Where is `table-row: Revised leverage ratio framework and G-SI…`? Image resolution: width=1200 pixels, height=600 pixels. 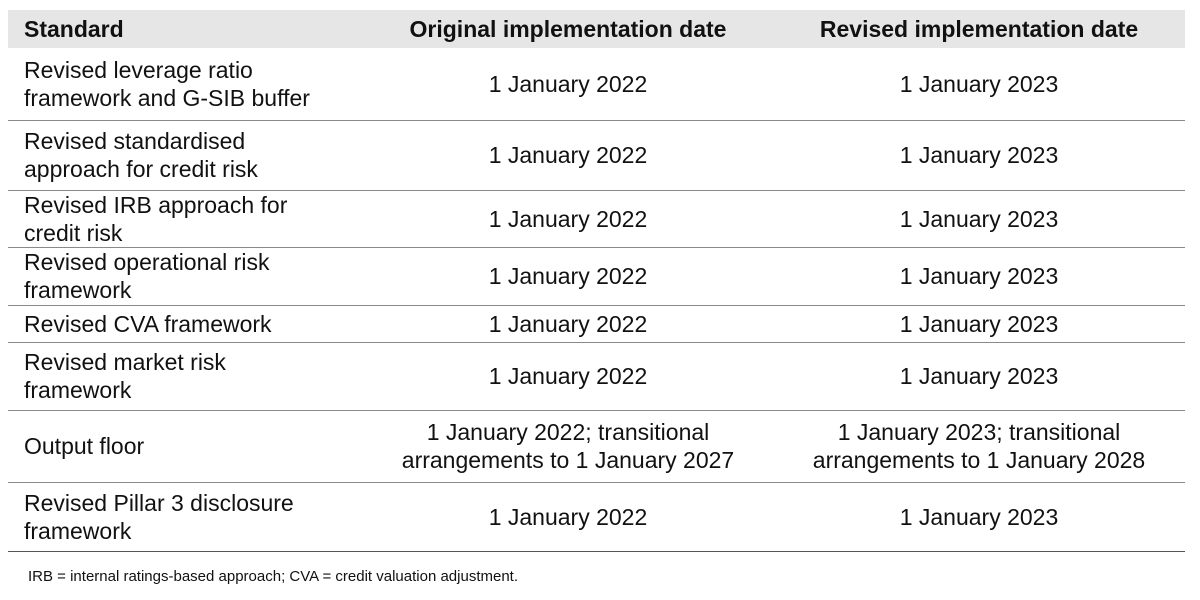
table-row: Revised leverage ratio framework and G-SI… is located at coordinates (596, 84).